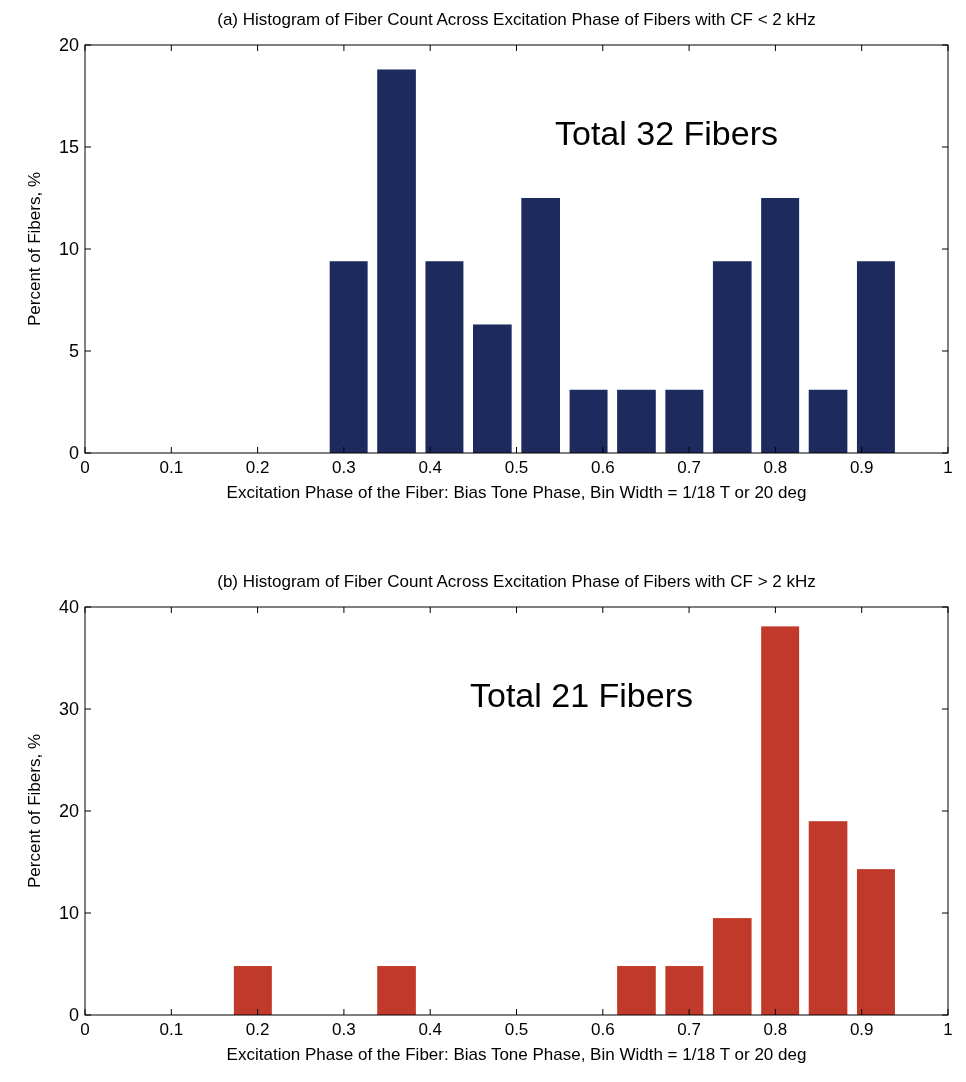 The image size is (966, 1082). I want to click on annotation: Total 21 Fibers, so click(581, 695).